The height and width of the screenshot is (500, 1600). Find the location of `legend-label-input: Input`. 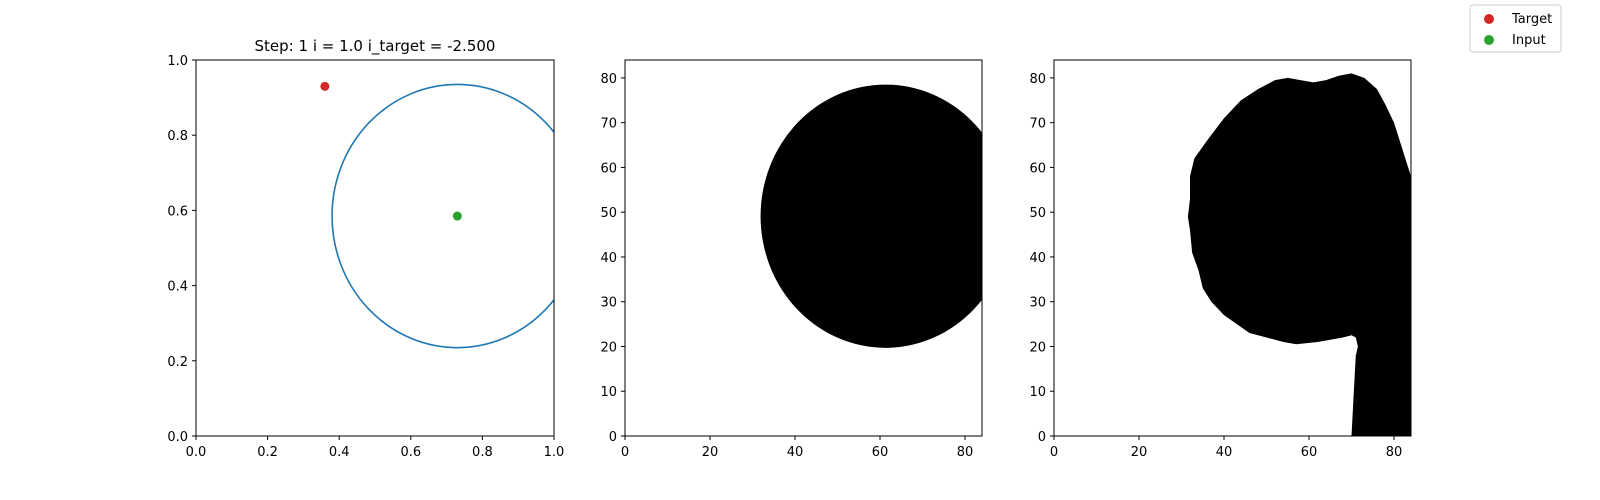

legend-label-input: Input is located at coordinates (1529, 40).